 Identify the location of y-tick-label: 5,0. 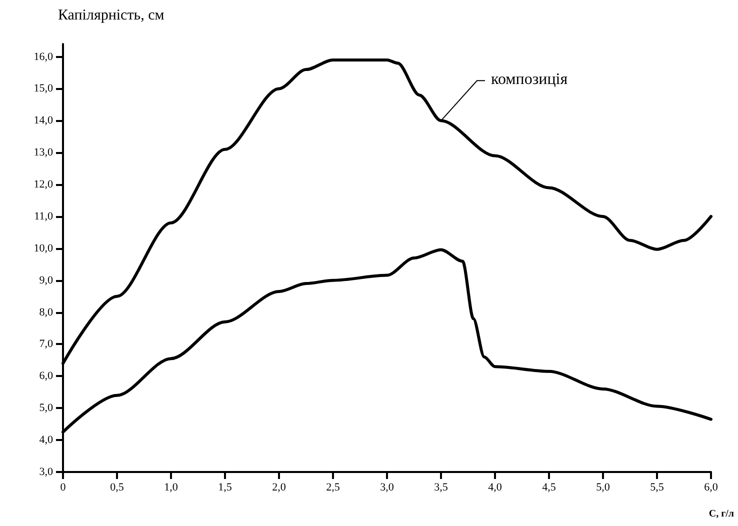
(46, 408).